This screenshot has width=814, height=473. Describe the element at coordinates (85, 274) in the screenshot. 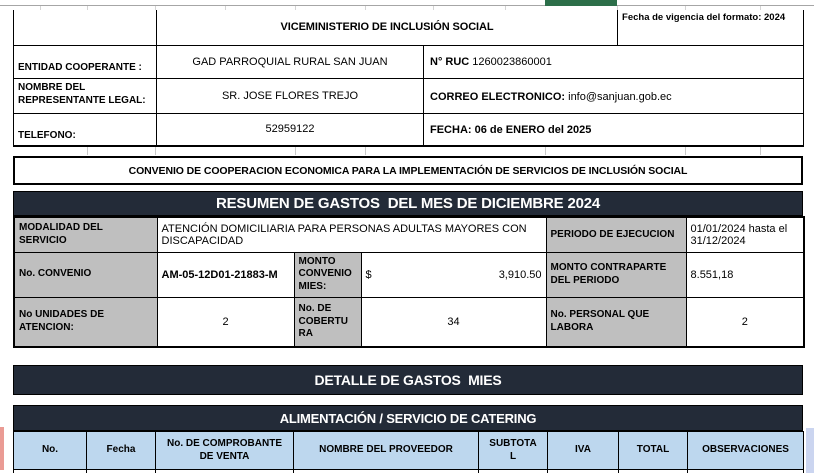

I see `convenio-num-label: No. CONVENIO` at that location.